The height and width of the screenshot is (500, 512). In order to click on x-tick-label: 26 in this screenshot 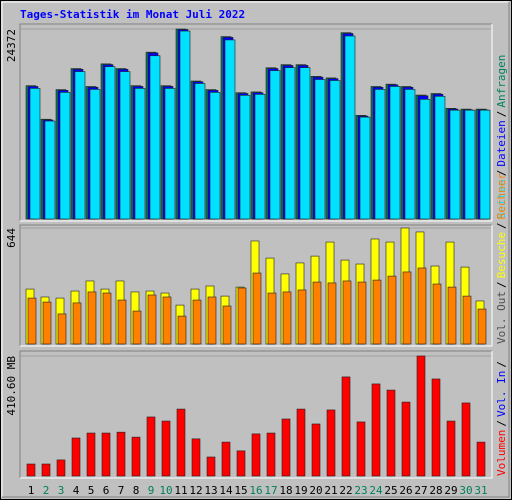, I will do `click(405, 490)`.